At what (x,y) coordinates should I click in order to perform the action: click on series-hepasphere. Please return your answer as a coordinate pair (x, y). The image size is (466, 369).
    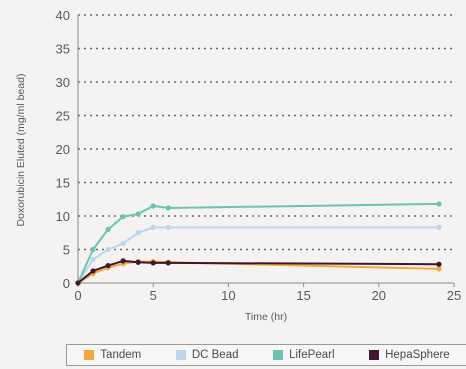
    Looking at the image, I should click on (258, 272).